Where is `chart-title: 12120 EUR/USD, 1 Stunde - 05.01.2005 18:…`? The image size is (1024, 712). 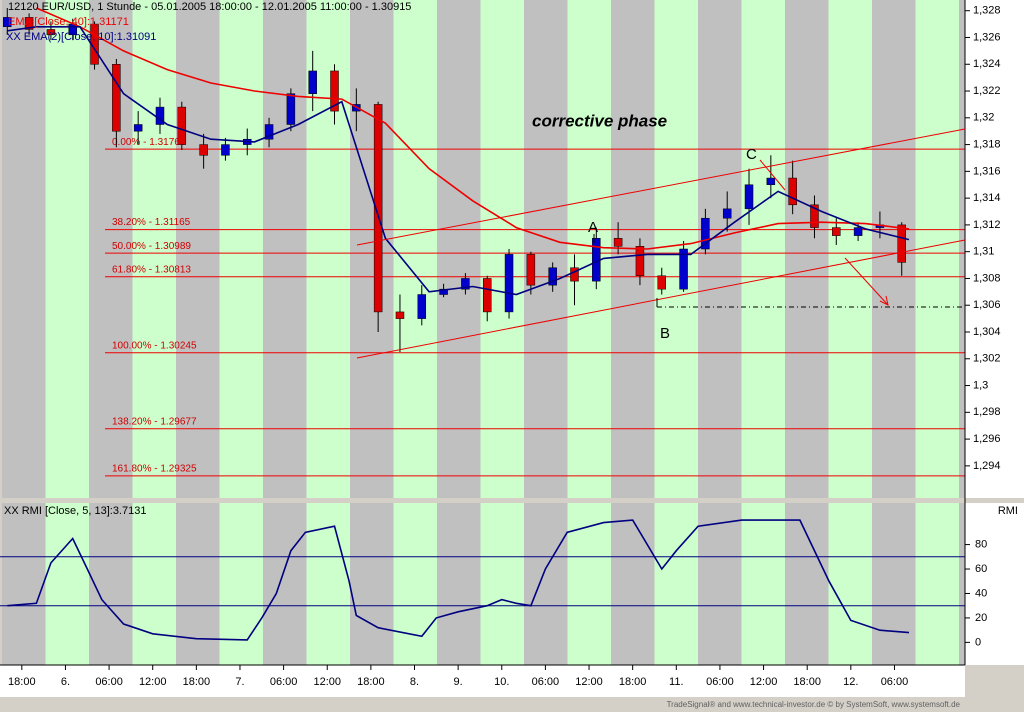
chart-title: 12120 EUR/USD, 1 Stunde - 05.01.2005 18:… is located at coordinates (209, 7).